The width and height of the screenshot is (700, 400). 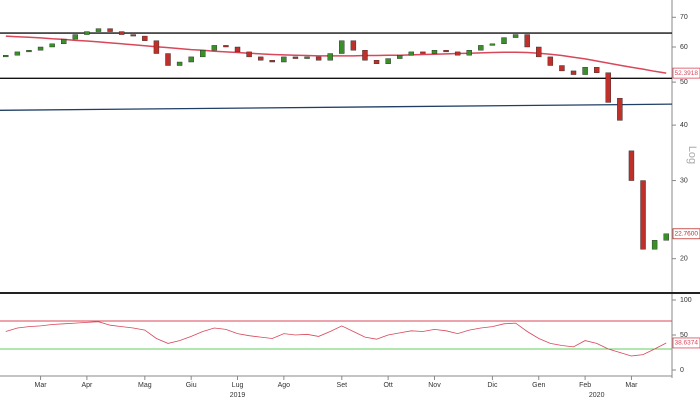 What do you see at coordinates (585, 385) in the screenshot?
I see `x-tick-label: Feb` at bounding box center [585, 385].